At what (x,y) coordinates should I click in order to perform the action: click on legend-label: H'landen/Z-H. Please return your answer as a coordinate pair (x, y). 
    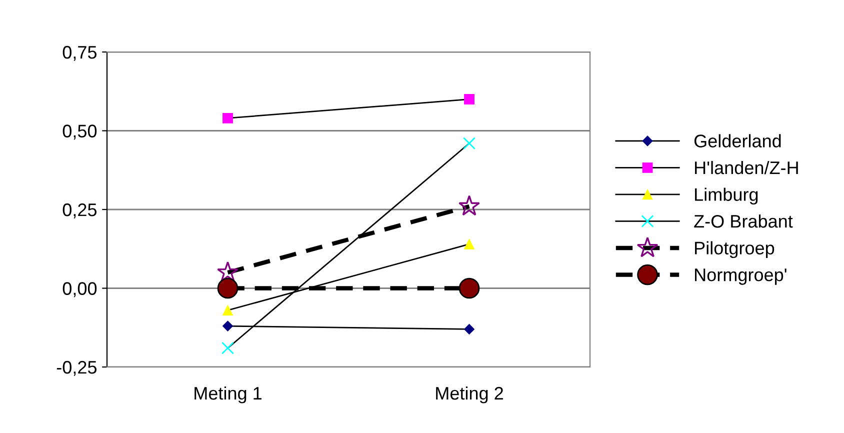
    Looking at the image, I should click on (746, 167).